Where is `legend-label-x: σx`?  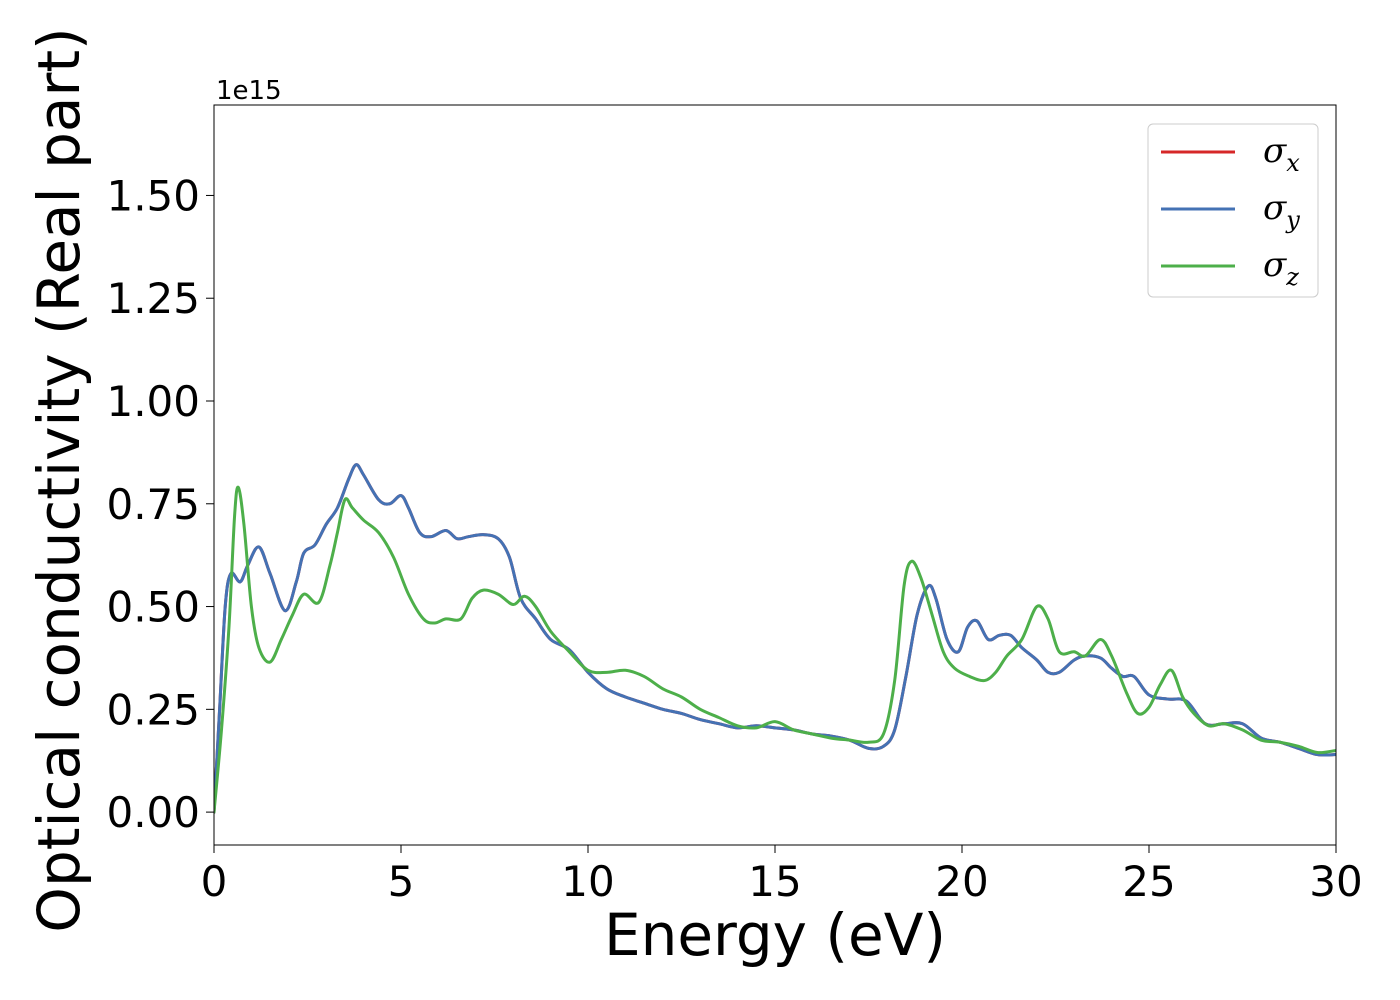
legend-label-x: σx is located at coordinates (1281, 154).